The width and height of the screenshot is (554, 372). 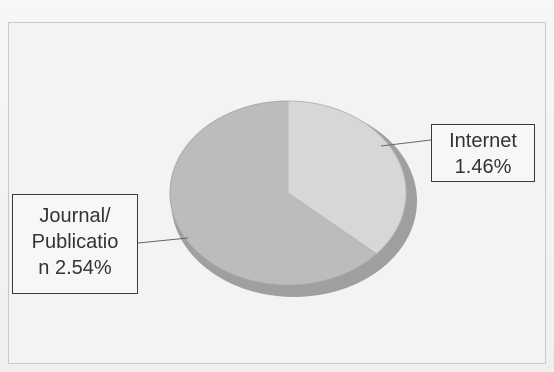 I want to click on data-label-journal: Journal/ Publicatio n 2.54%, so click(x=75, y=244).